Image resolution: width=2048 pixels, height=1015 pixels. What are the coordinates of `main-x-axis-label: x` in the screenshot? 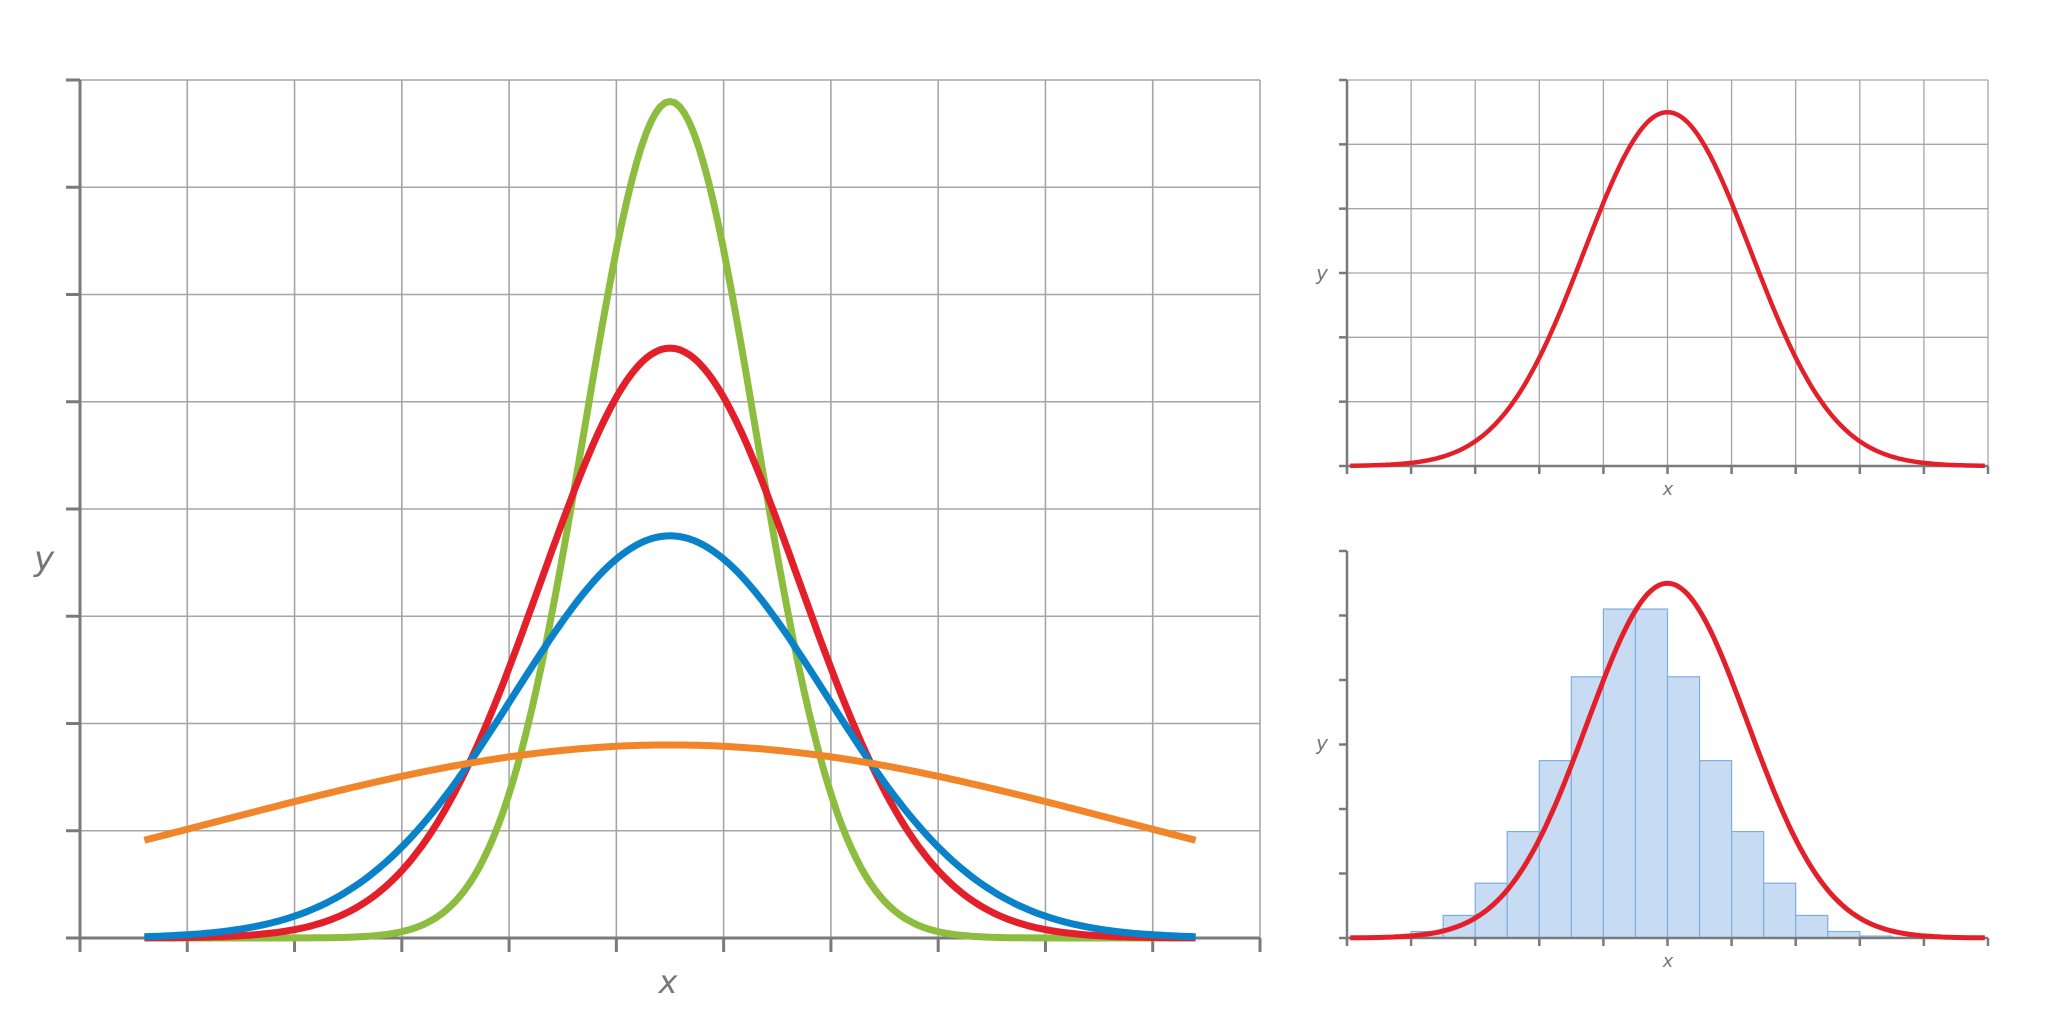 It's located at (668, 982).